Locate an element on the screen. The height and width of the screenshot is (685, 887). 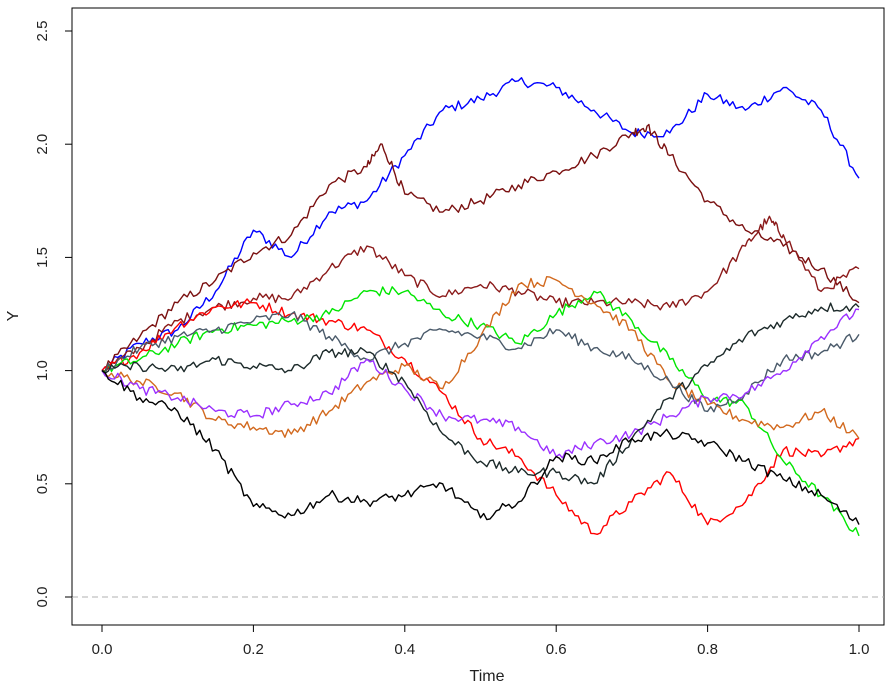
y-axis: 0.0 0.5 1.0 1.5 2.0 2.5 is located at coordinates (53, 314).